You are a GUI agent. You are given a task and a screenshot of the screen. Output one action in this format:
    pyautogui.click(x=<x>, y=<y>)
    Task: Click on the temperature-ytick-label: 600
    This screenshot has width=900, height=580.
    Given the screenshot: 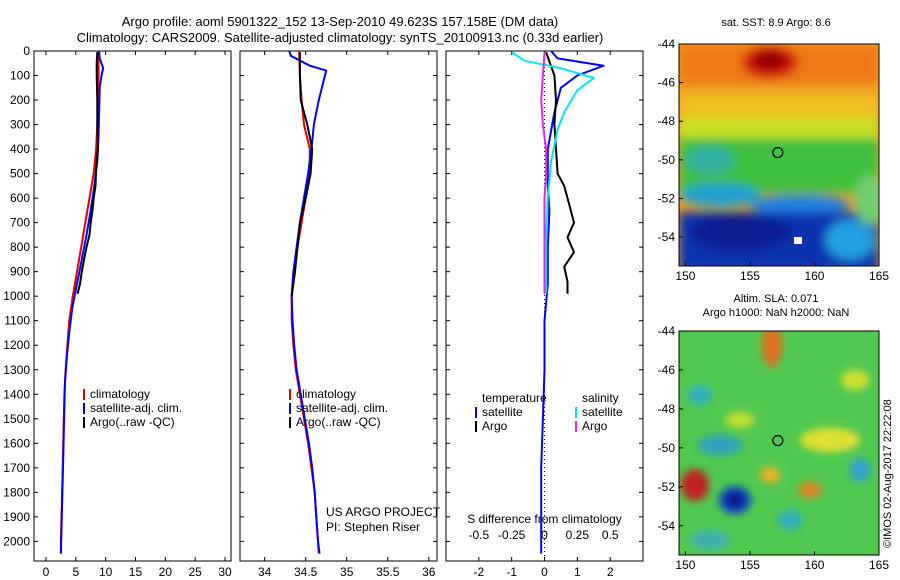 What is the action you would take?
    pyautogui.click(x=20, y=198)
    